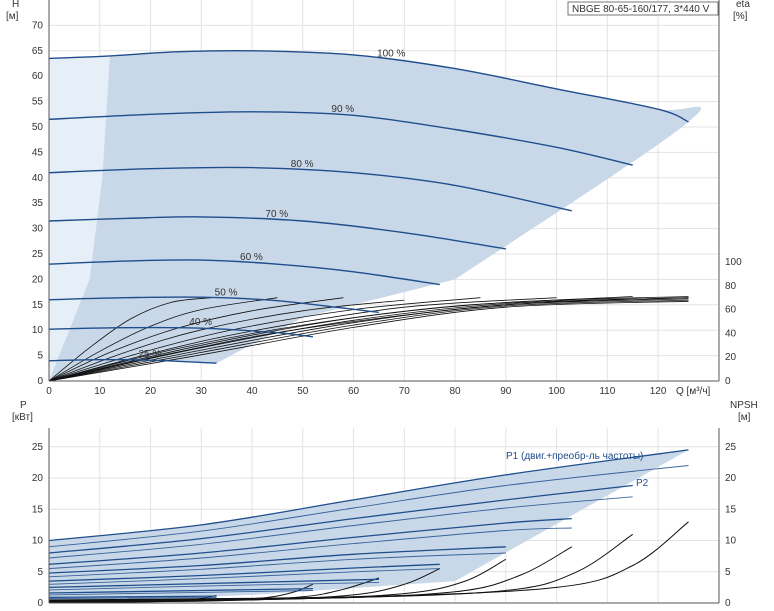  Describe the element at coordinates (733, 262) in the screenshot. I see `y2-tick-label: 100` at that location.